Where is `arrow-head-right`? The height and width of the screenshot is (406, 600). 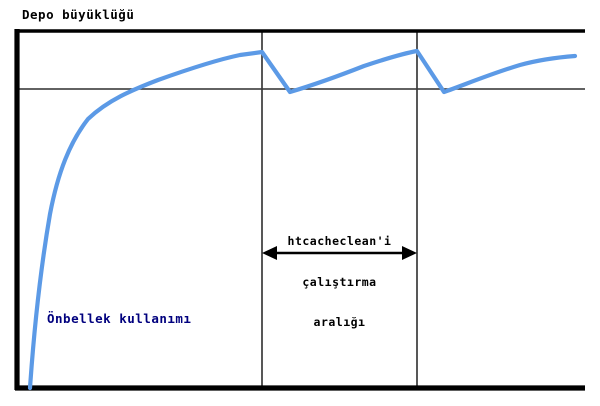 arrow-head-right is located at coordinates (409, 253).